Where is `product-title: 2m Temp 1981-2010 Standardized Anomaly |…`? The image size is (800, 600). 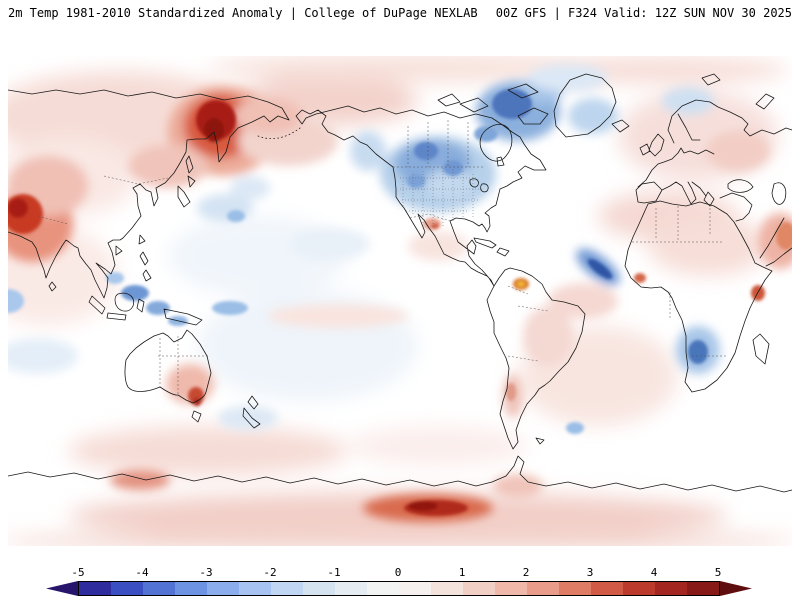
product-title: 2m Temp 1981-2010 Standardized Anomaly |… is located at coordinates (243, 13).